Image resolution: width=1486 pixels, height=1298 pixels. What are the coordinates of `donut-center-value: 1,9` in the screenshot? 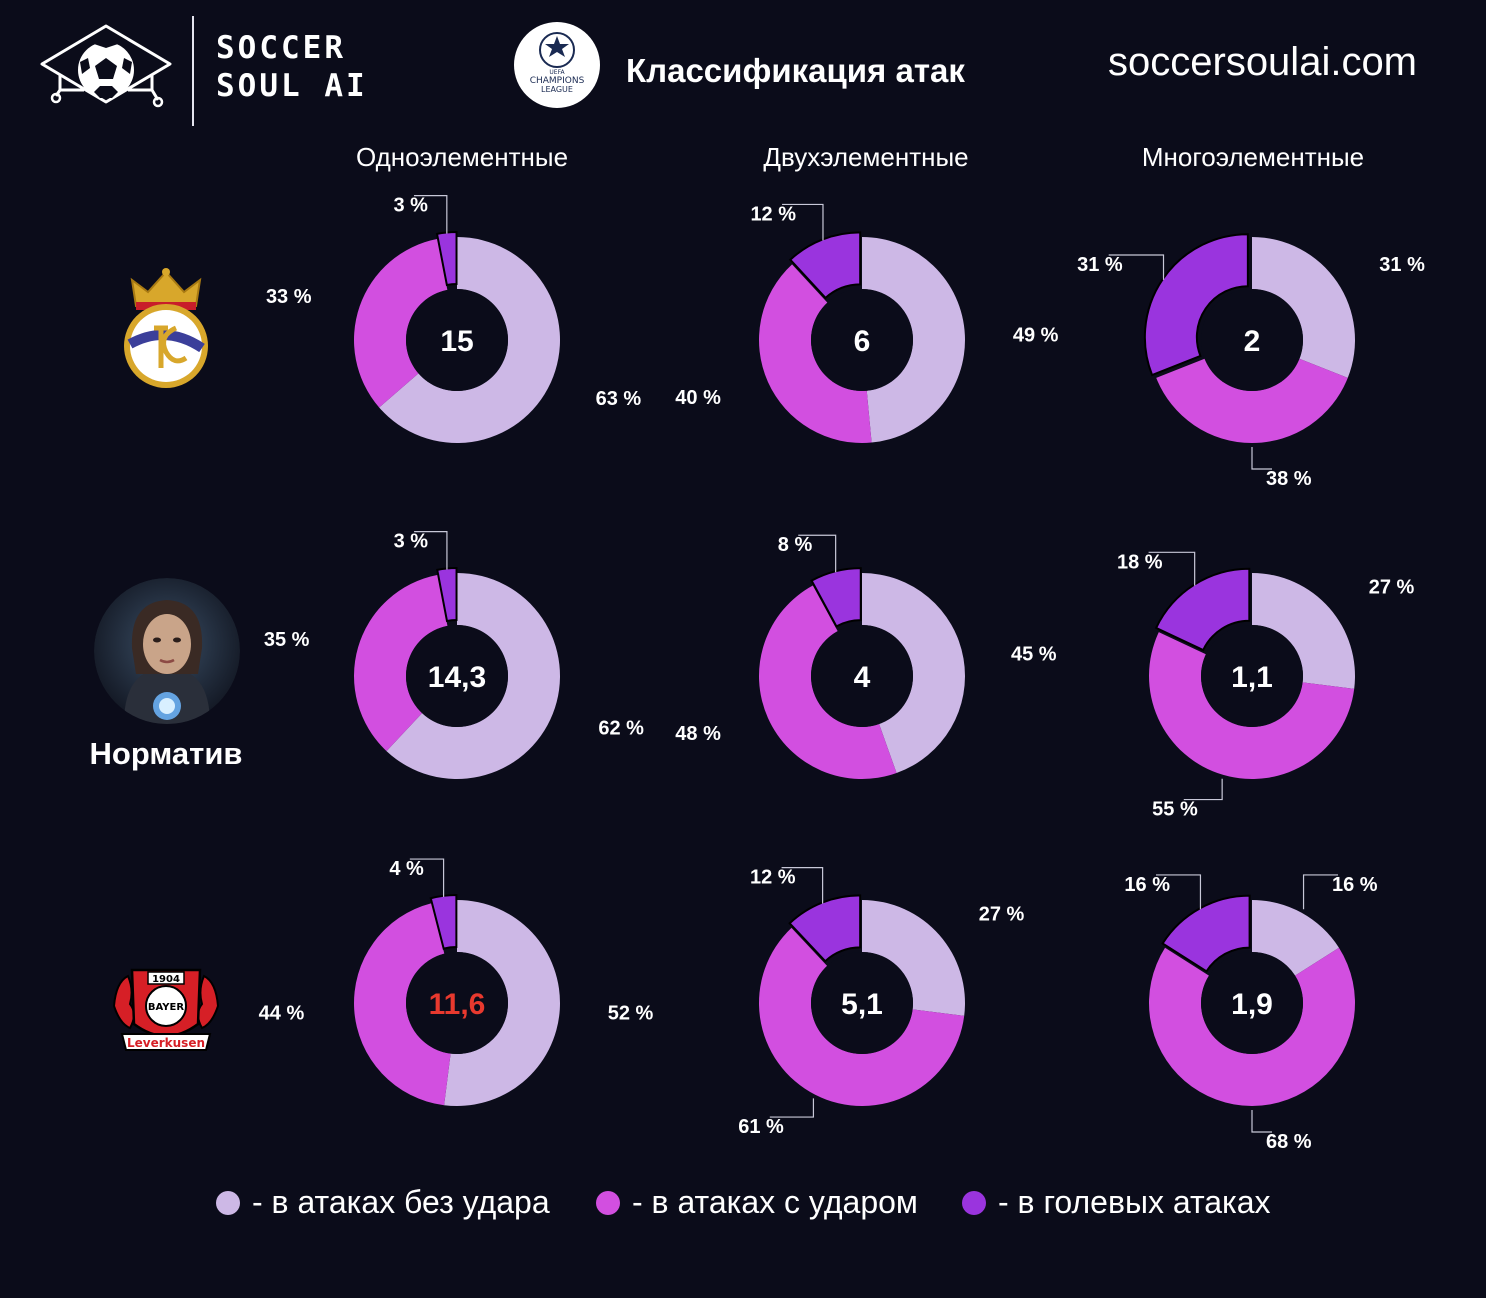 It's located at (1252, 1004).